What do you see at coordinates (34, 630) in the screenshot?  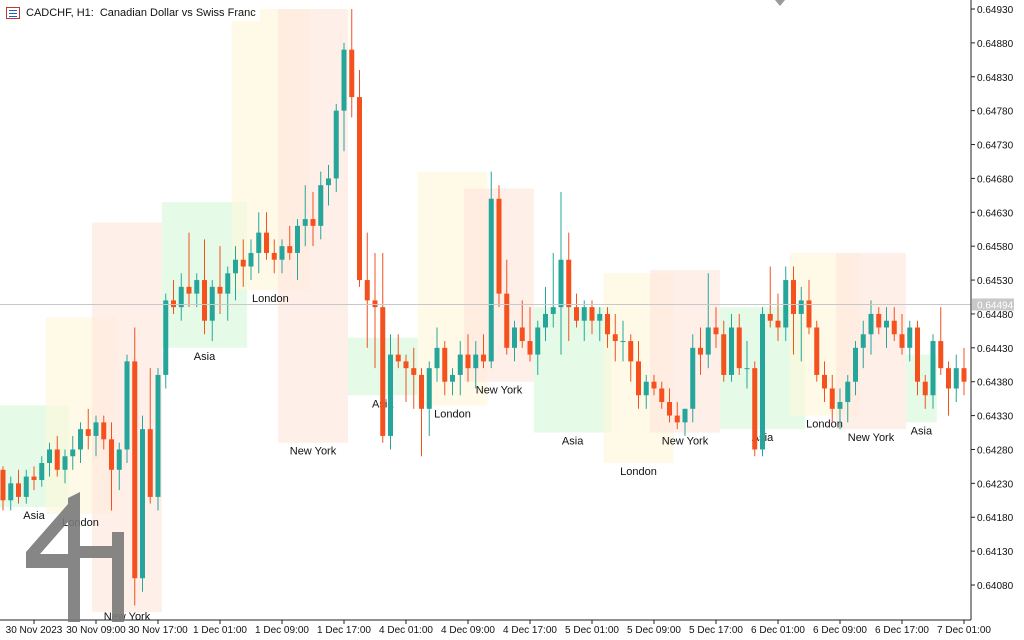 I see `time-tick-label: 30 Nov 2023` at bounding box center [34, 630].